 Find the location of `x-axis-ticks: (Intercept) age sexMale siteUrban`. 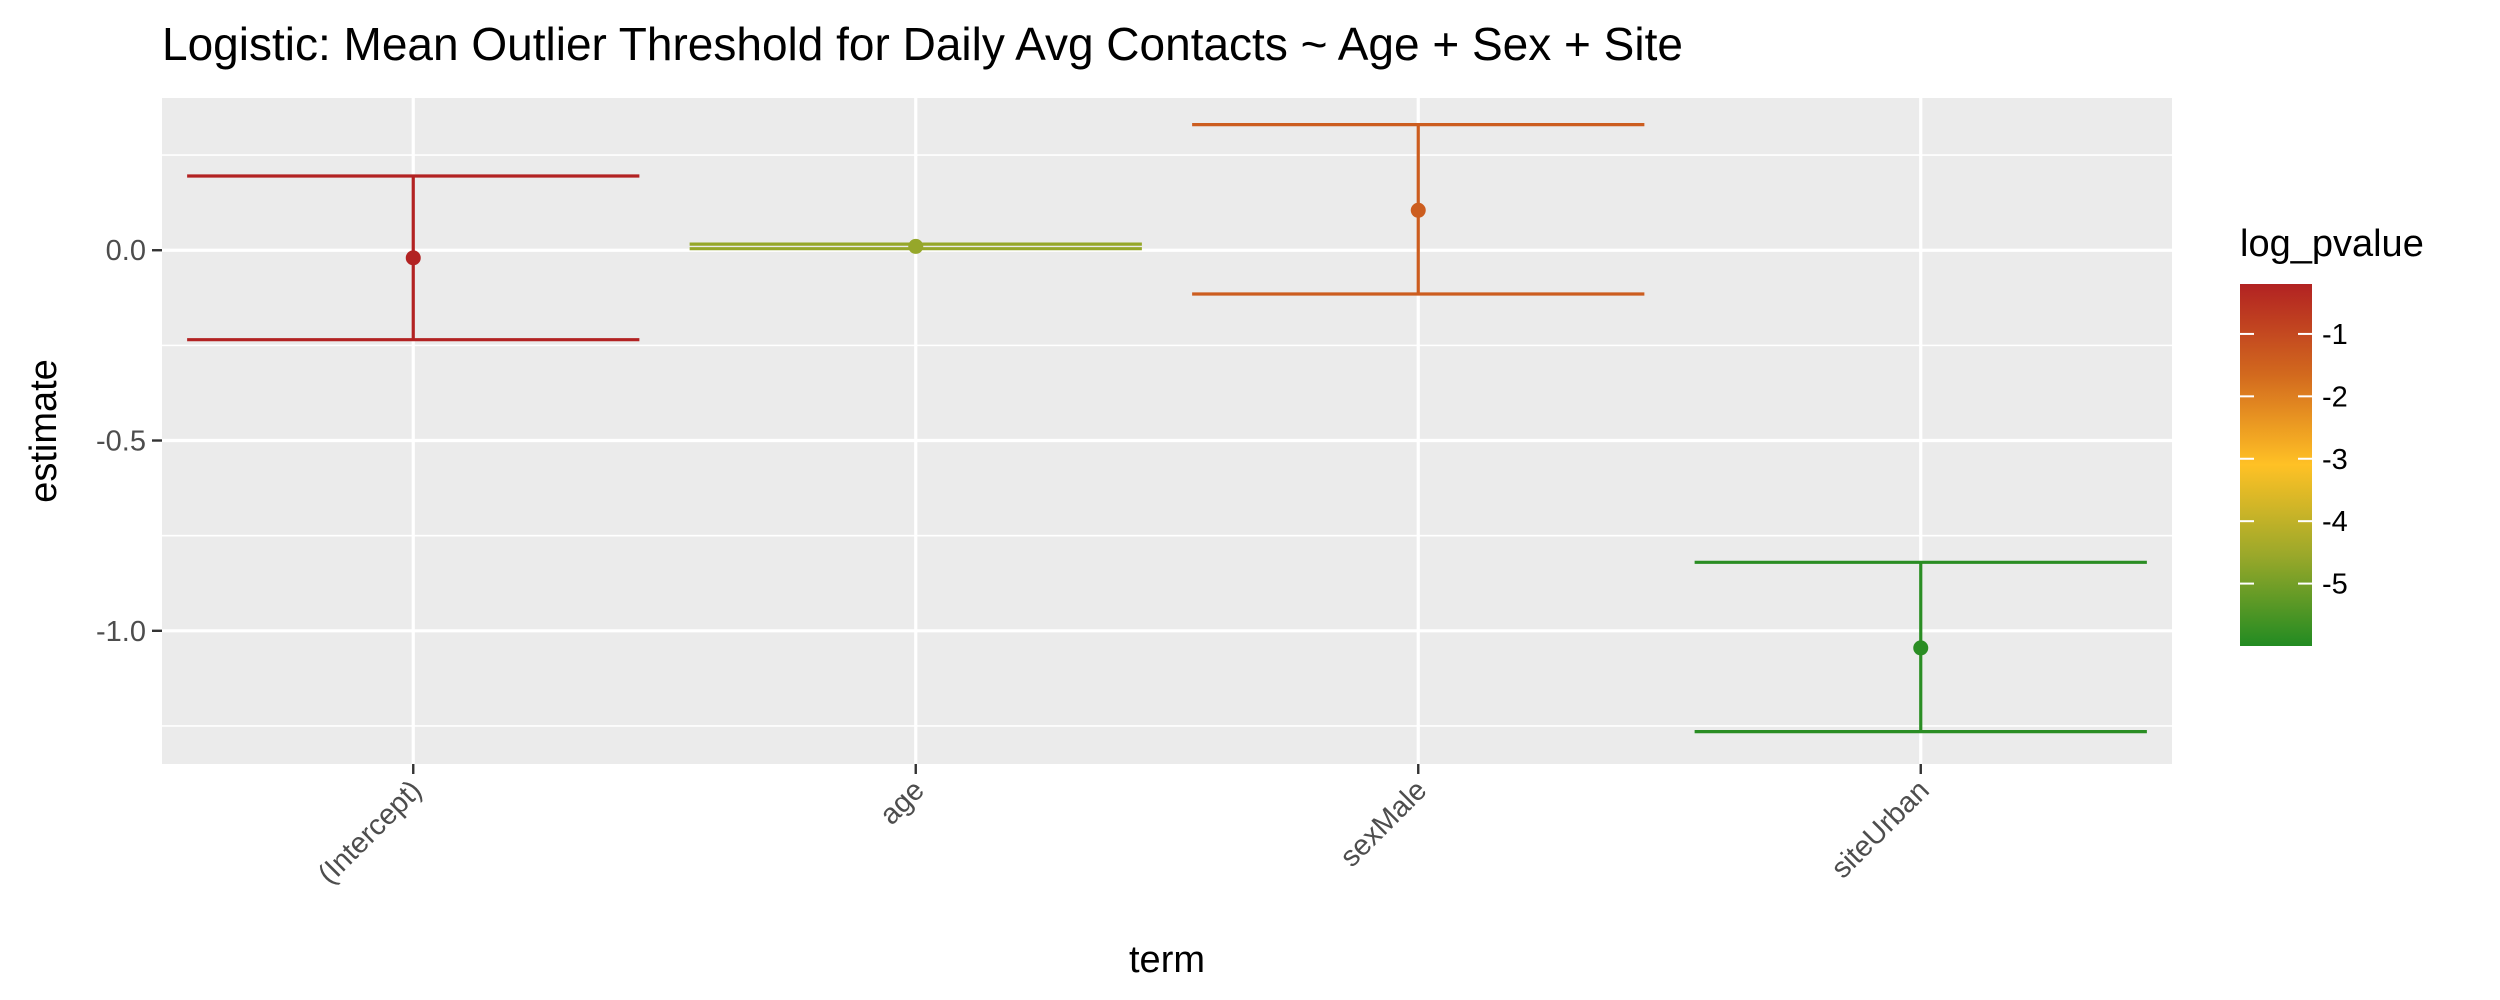

x-axis-ticks: (Intercept) age sexMale siteUrban is located at coordinates (1124, 827).